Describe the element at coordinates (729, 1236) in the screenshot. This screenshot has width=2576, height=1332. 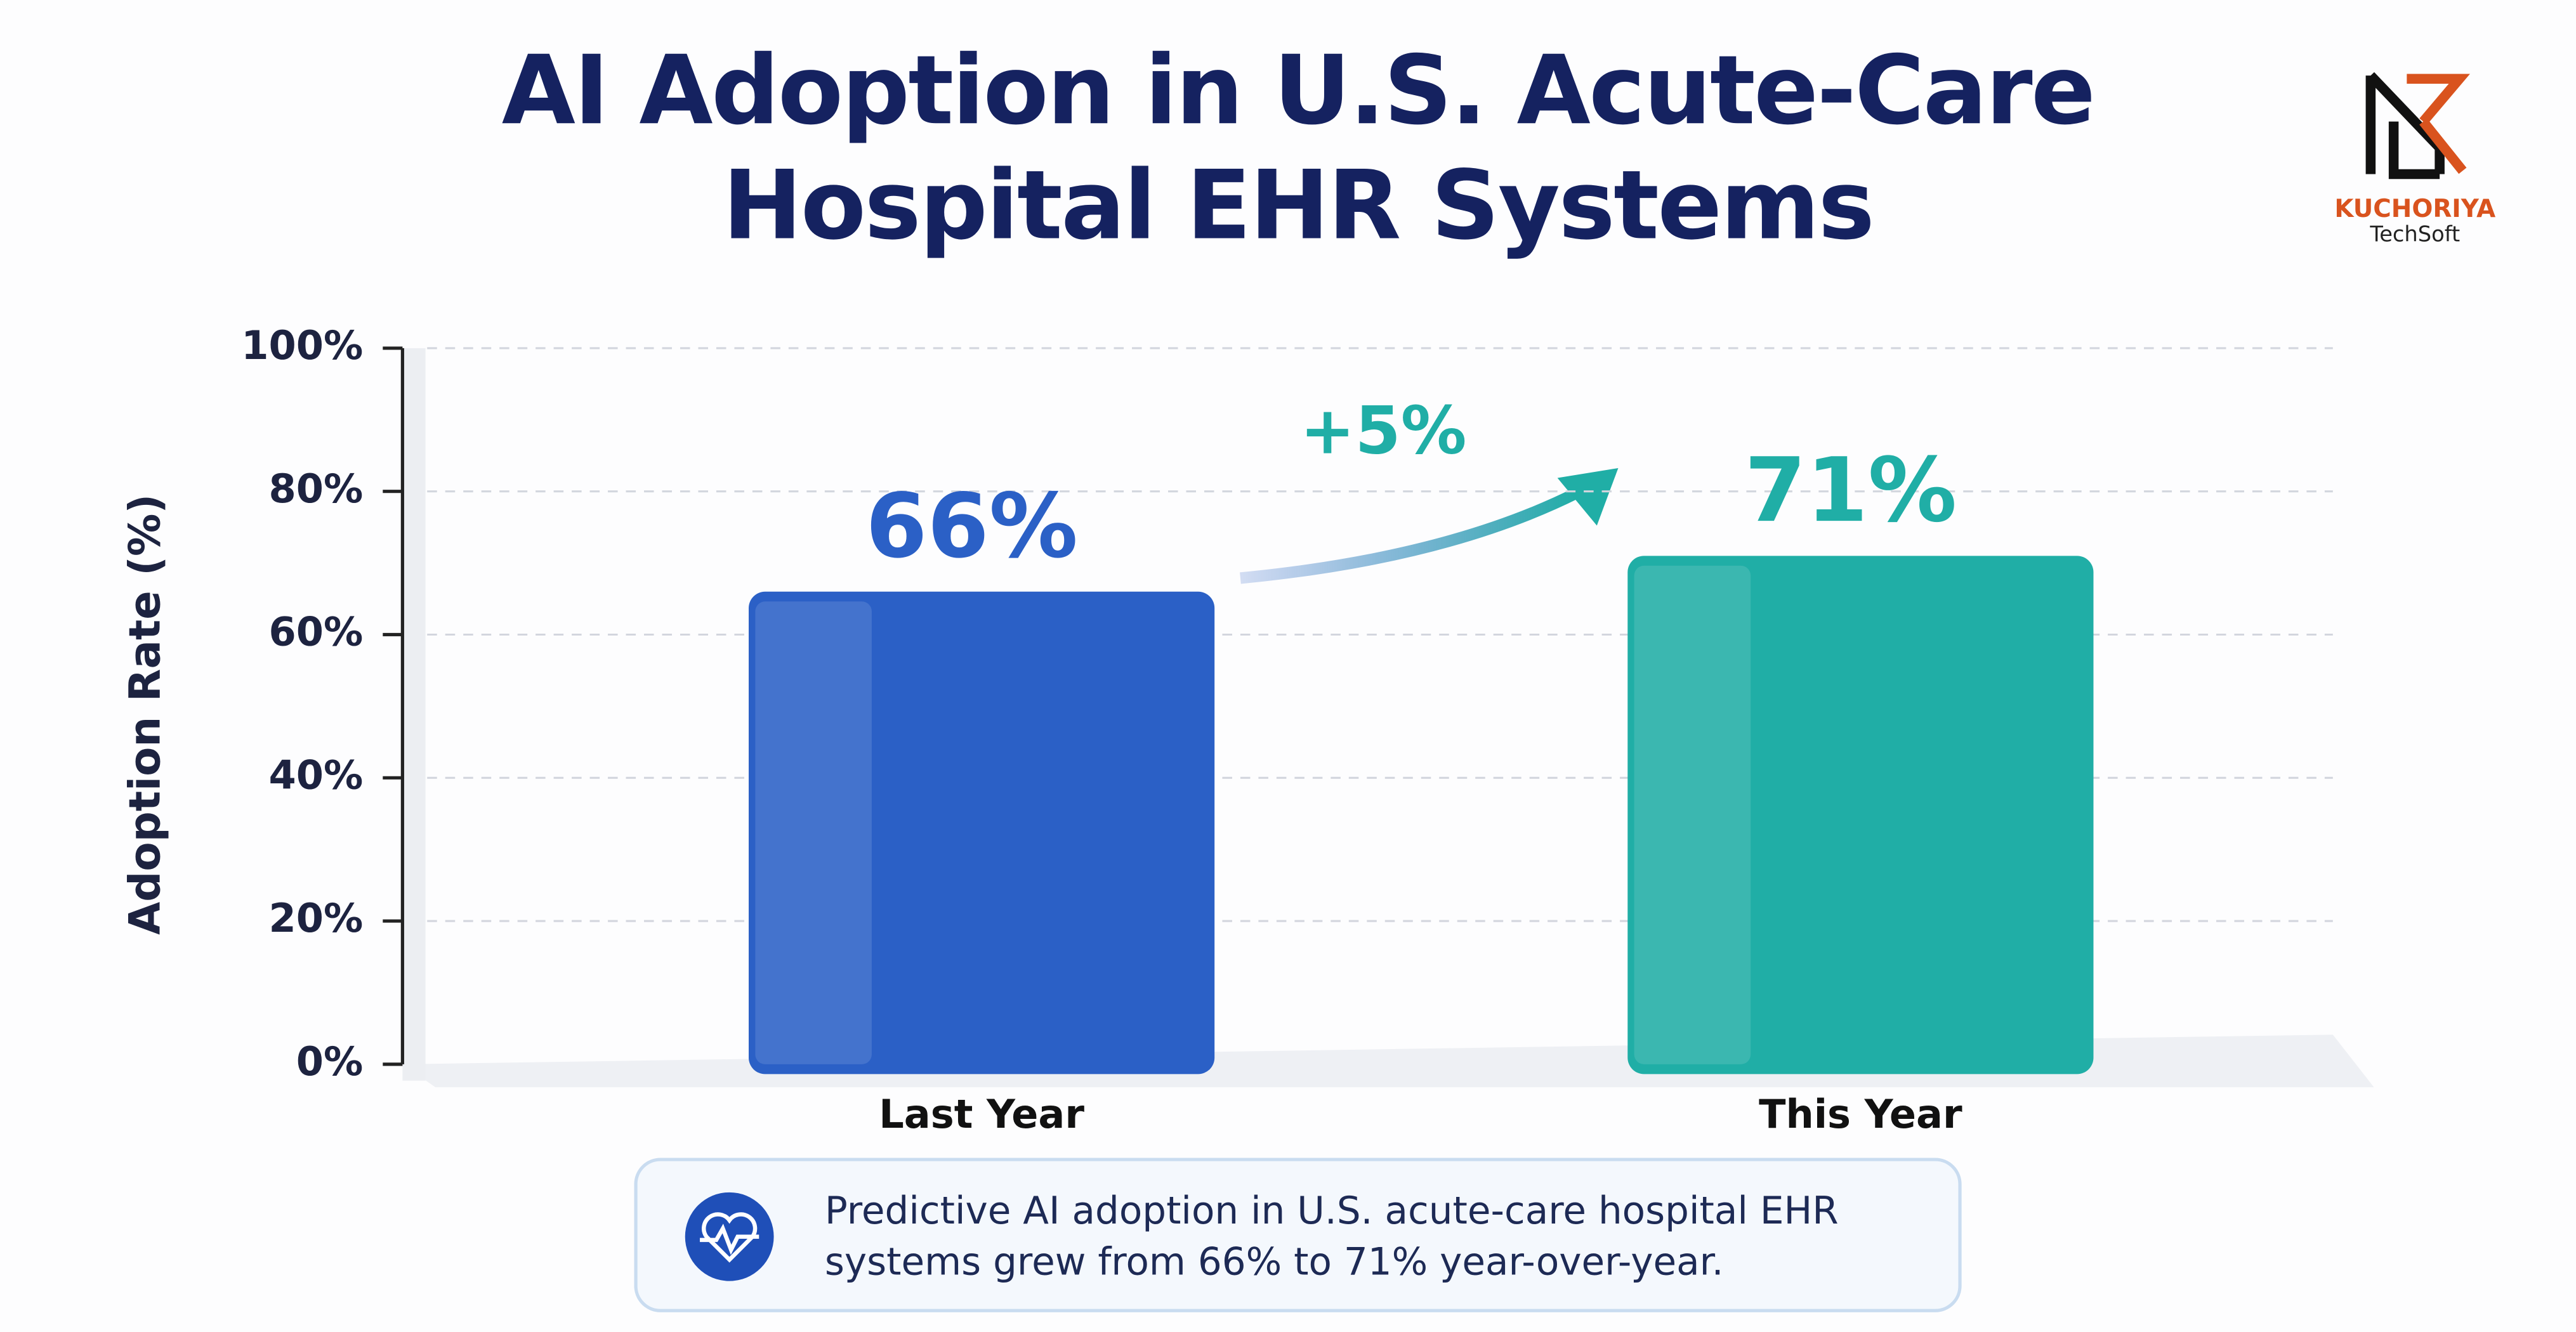
I see `caption-icon` at that location.